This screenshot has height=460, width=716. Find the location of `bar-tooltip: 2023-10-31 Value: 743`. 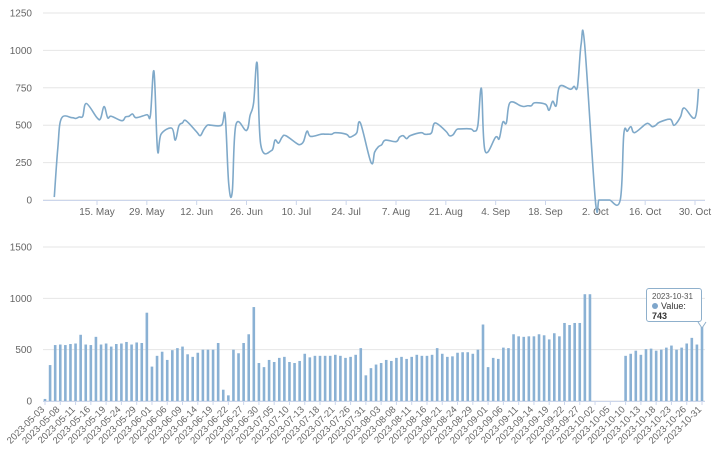

bar-tooltip: 2023-10-31 Value: 743 is located at coordinates (674, 305).